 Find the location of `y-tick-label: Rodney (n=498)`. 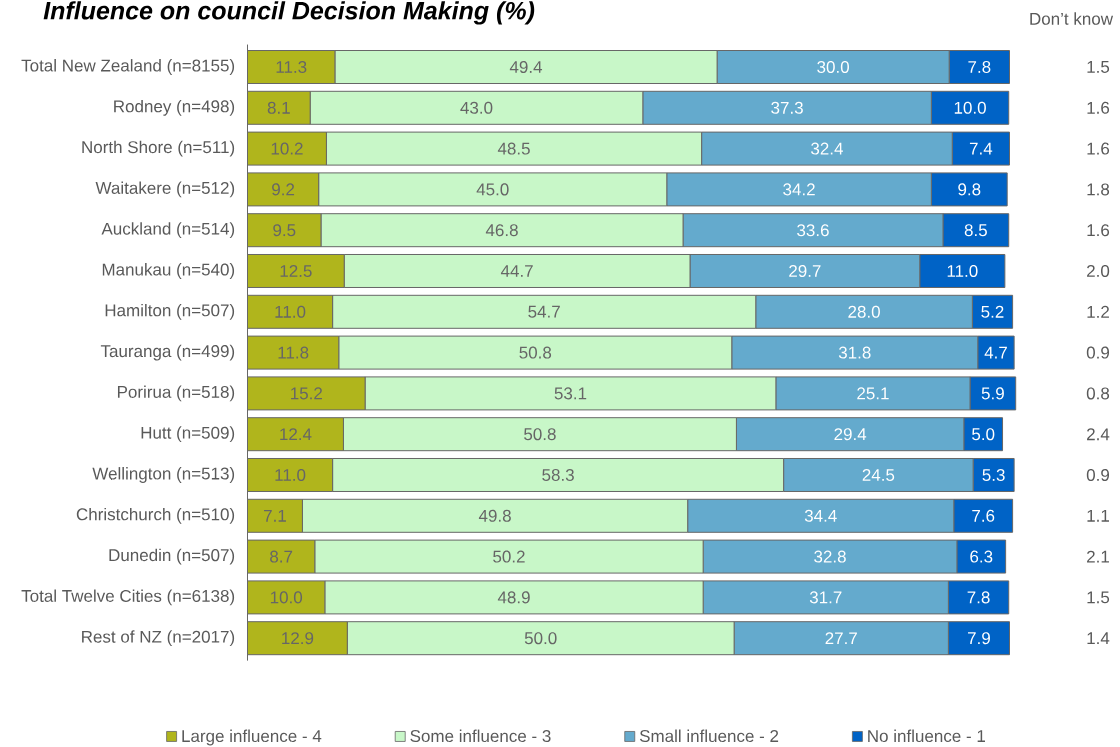

y-tick-label: Rodney (n=498) is located at coordinates (174, 107).